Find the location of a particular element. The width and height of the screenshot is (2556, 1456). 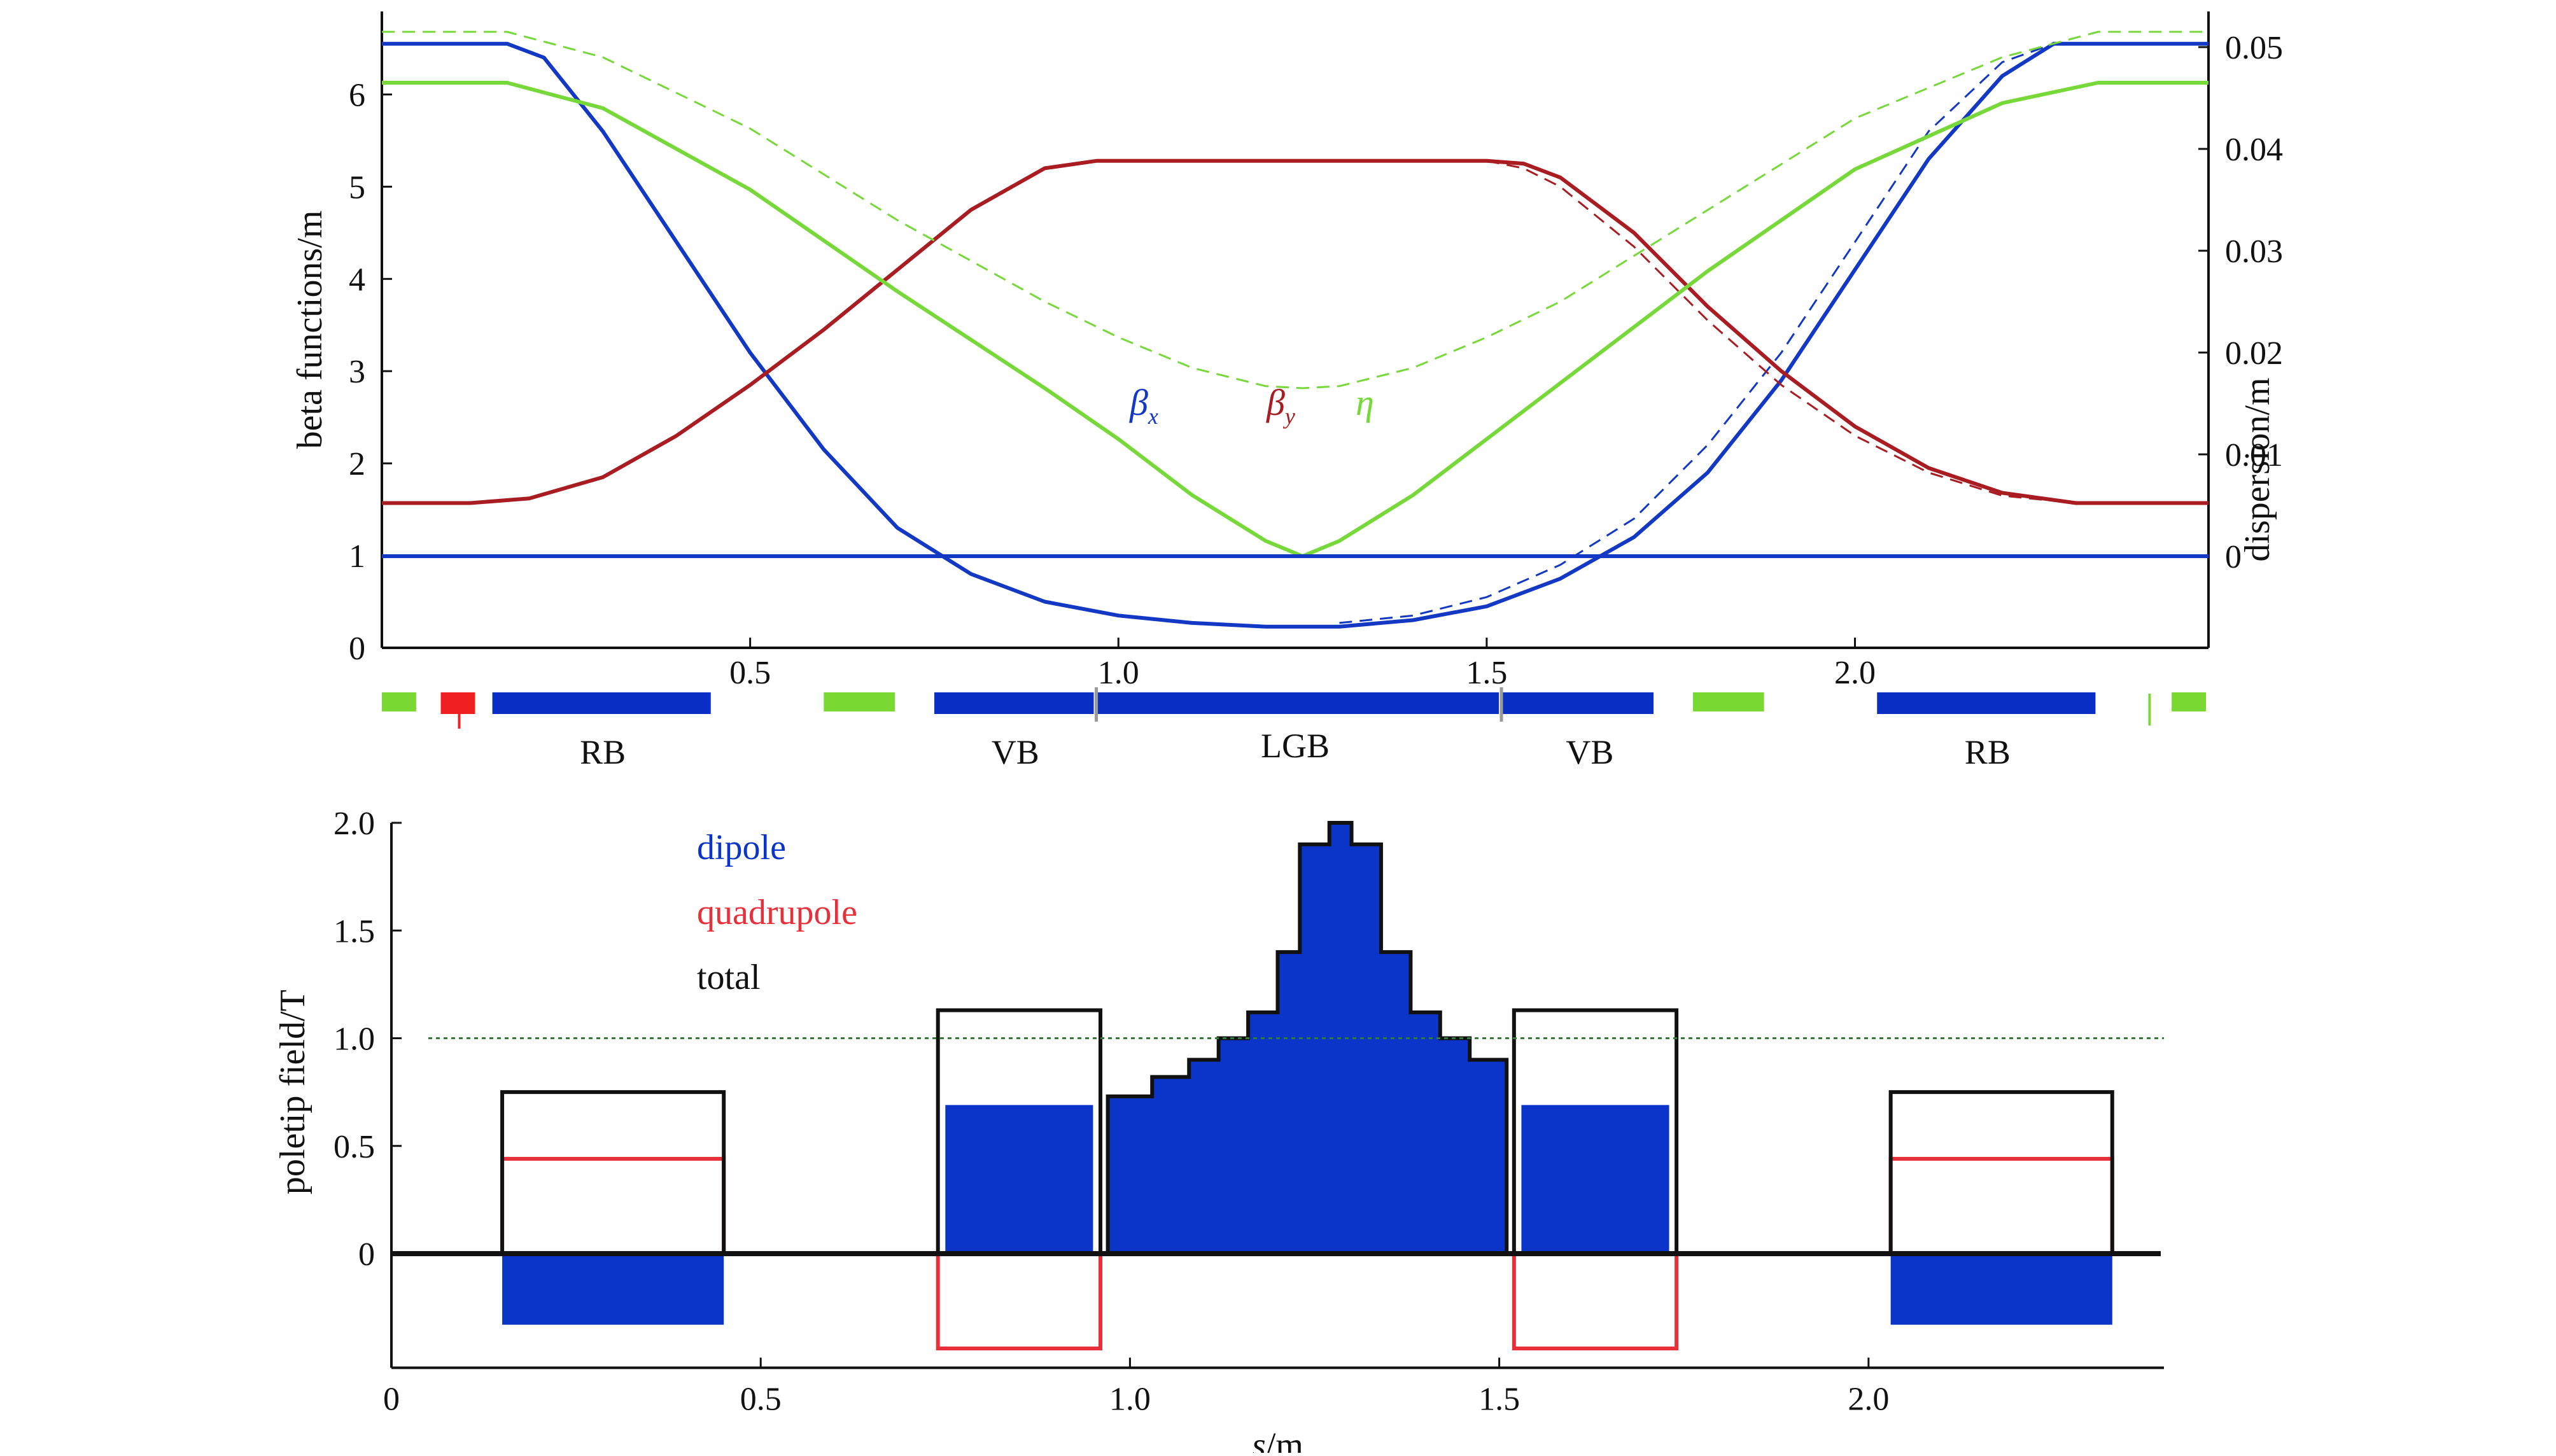

curve-label-symbol: η is located at coordinates (1365, 402).